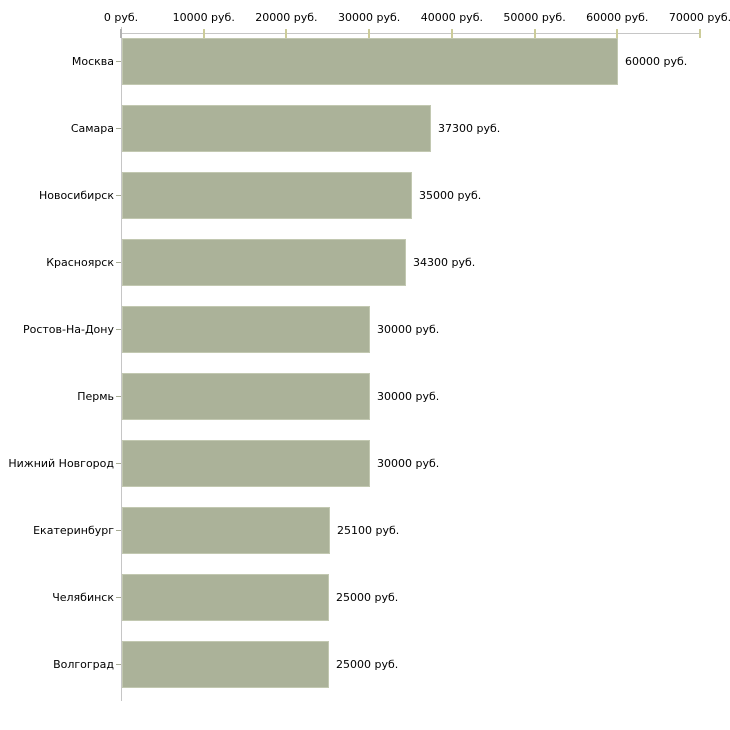 This screenshot has width=730, height=730. I want to click on x-axis-tick-label: 10000 руб., so click(203, 17).